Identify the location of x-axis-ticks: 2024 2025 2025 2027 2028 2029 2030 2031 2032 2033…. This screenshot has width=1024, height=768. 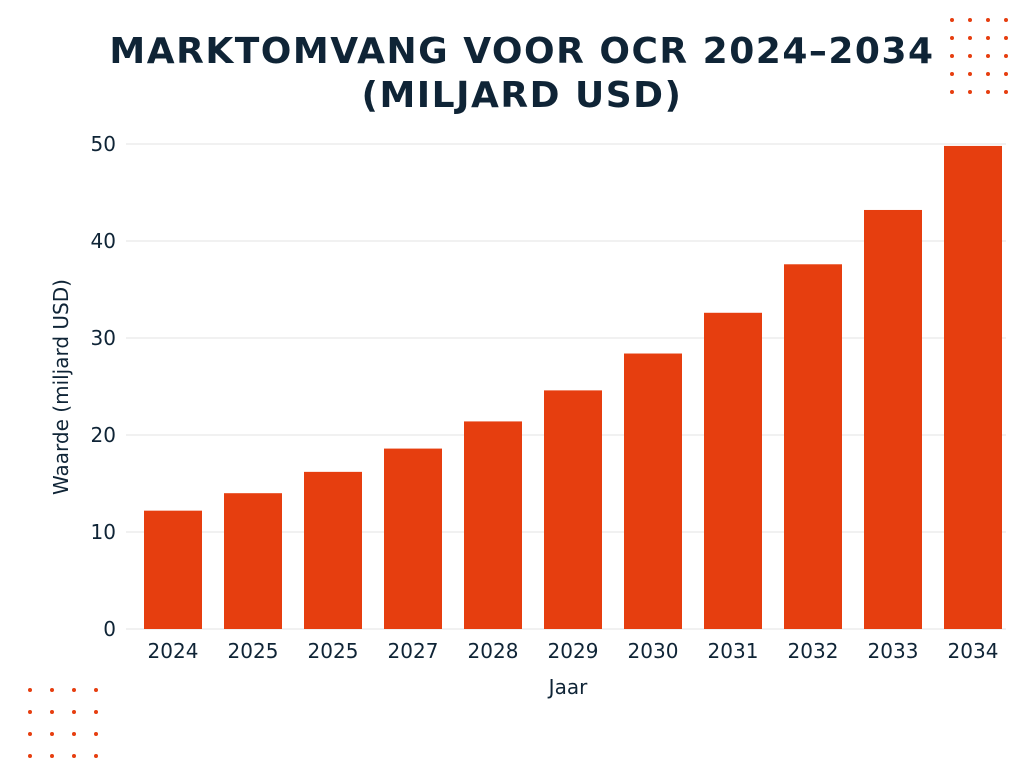
(573, 651).